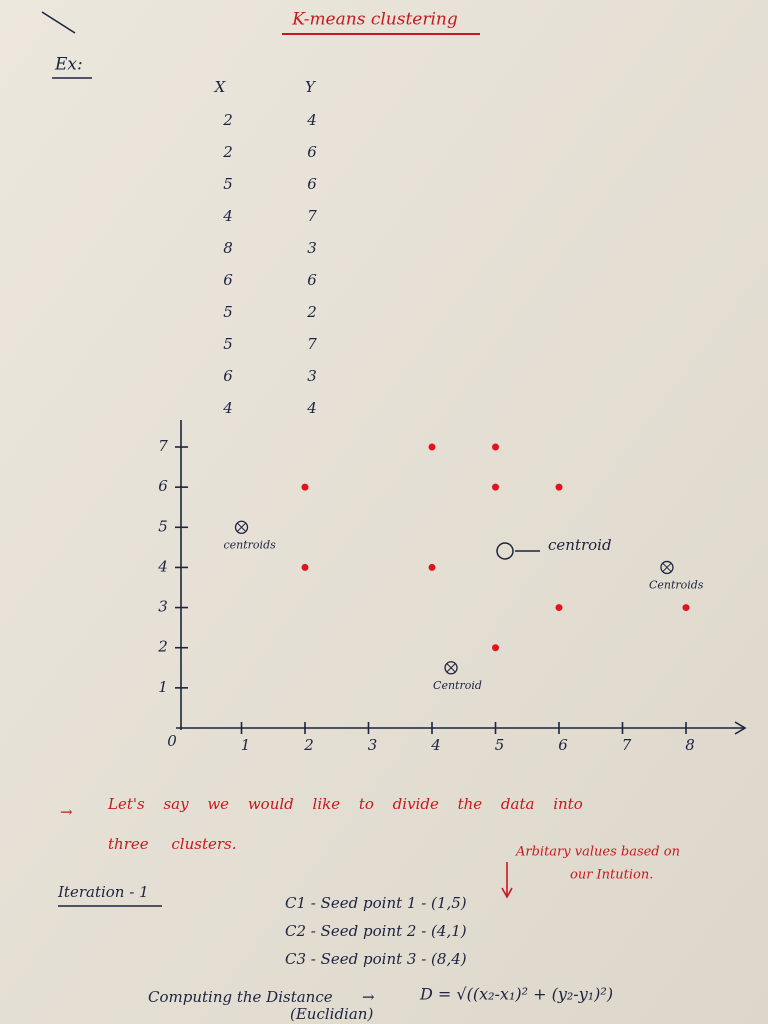 Image resolution: width=768 pixels, height=1024 pixels. Describe the element at coordinates (374, 20) in the screenshot. I see `title: K-means clustering` at that location.